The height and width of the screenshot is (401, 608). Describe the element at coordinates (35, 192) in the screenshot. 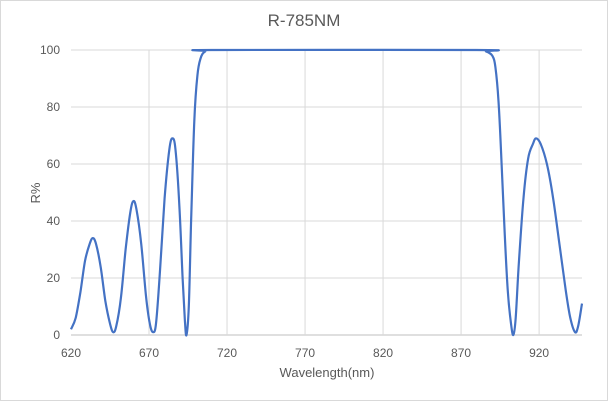

I see `y-axis-label: R%` at that location.